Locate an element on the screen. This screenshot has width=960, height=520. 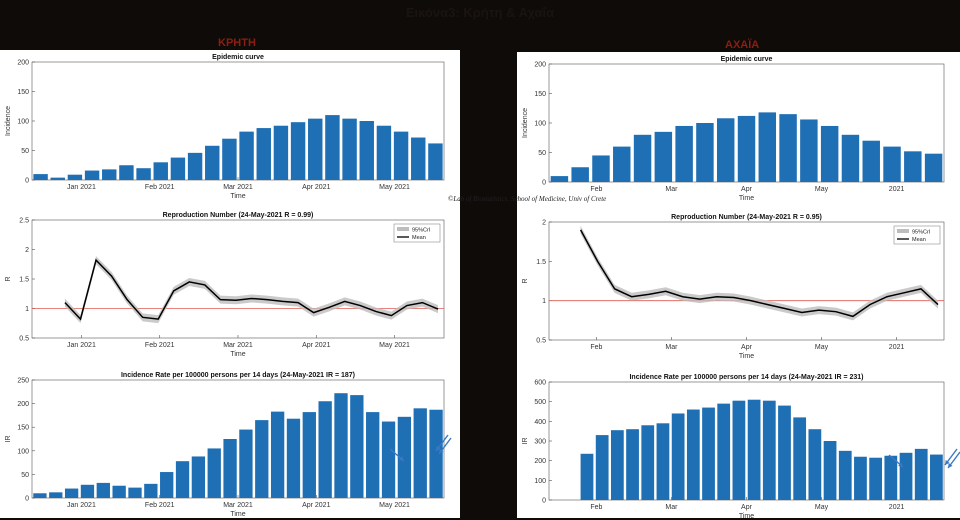
y-tick-label: 2.5 is located at coordinates (24, 221).